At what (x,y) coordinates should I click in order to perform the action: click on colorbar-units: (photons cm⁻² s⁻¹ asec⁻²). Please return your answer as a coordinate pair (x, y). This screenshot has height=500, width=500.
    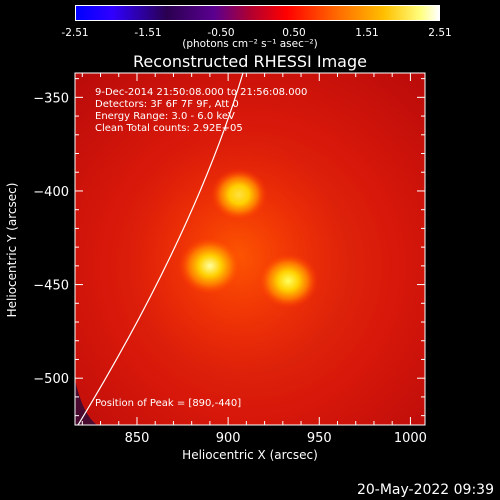
    Looking at the image, I should click on (250, 44).